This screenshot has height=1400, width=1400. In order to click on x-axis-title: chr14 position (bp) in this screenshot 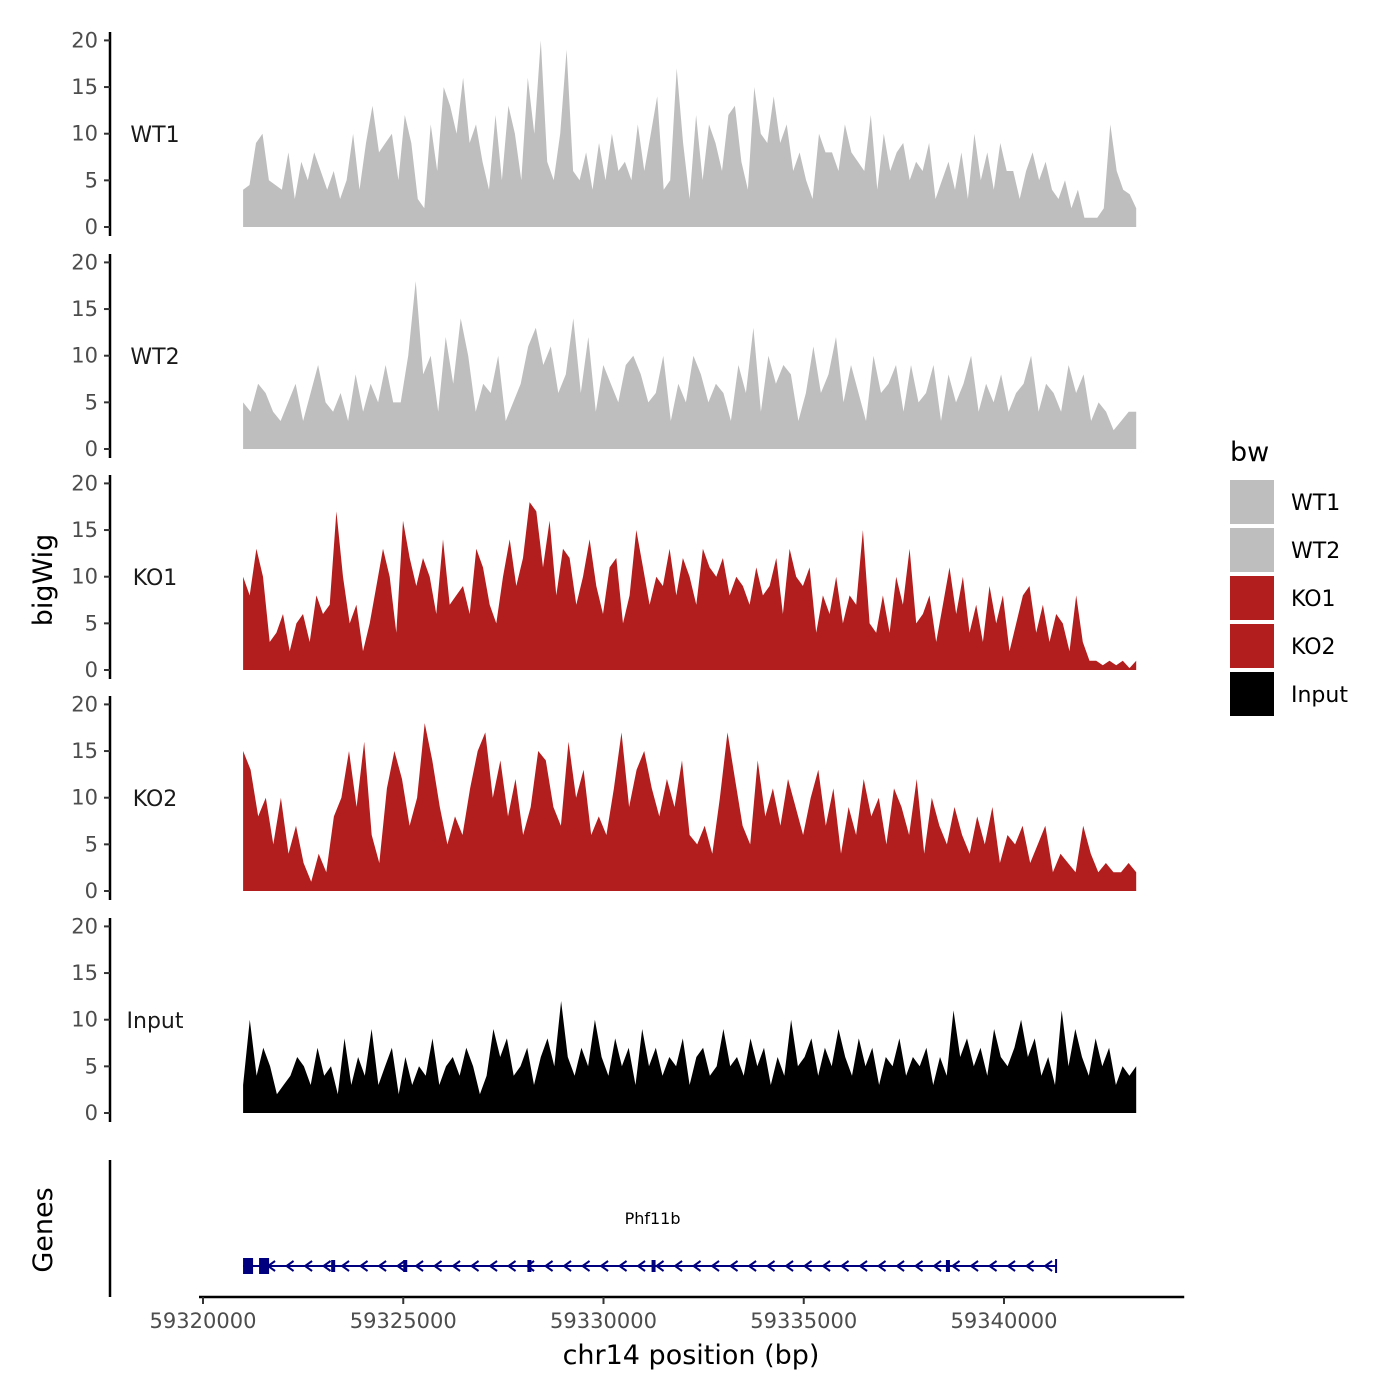, I will do `click(691, 1355)`.